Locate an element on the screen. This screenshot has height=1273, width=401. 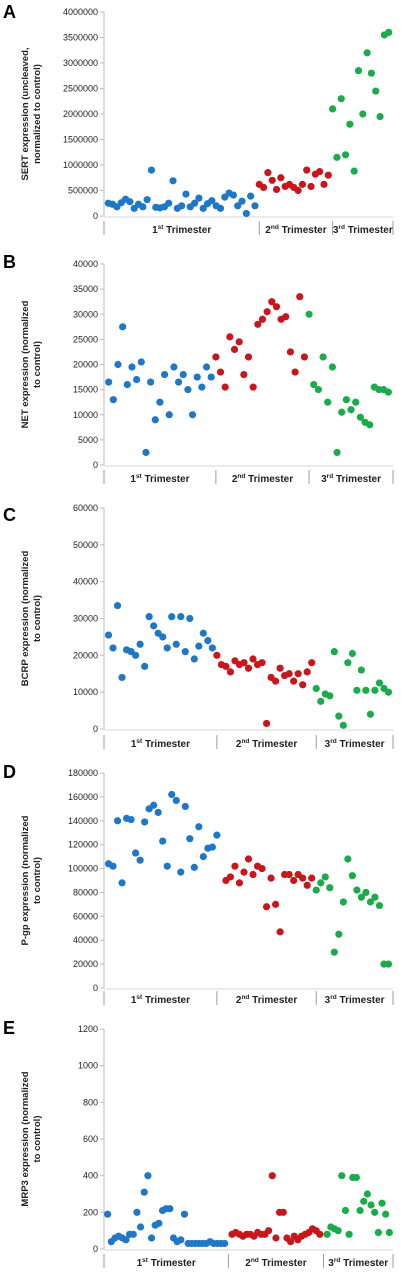
y-tick-label: 500000 is located at coordinates (83, 191).